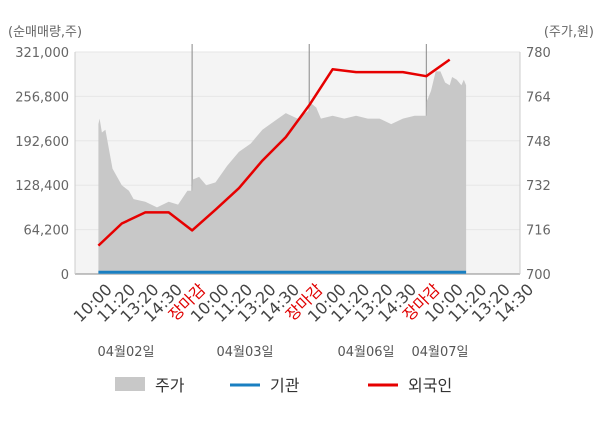  I want to click on left-tick-label: 0, so click(65, 275).